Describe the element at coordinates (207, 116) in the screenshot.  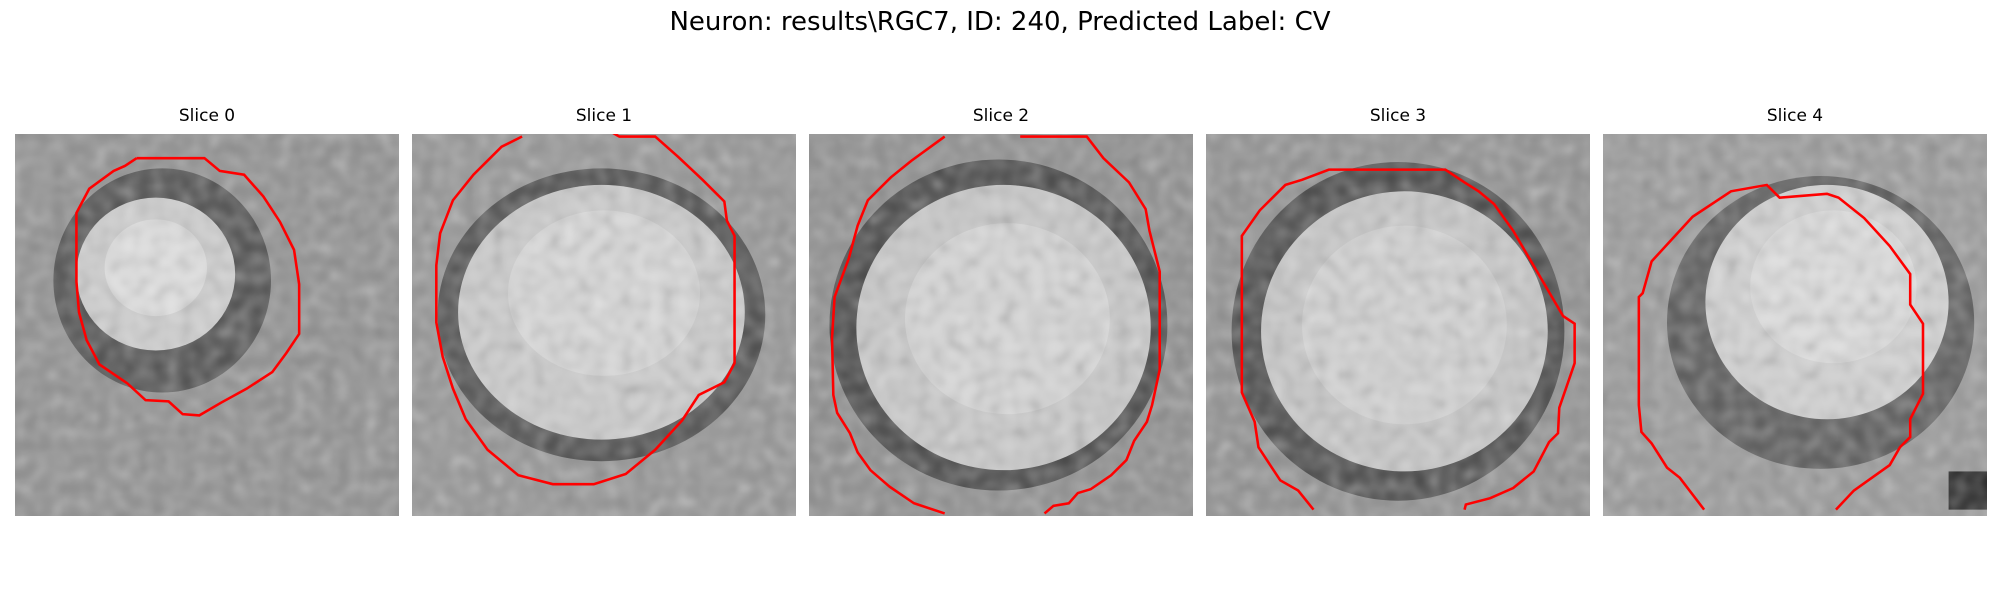
I see `slice-title: Slice 0` at that location.